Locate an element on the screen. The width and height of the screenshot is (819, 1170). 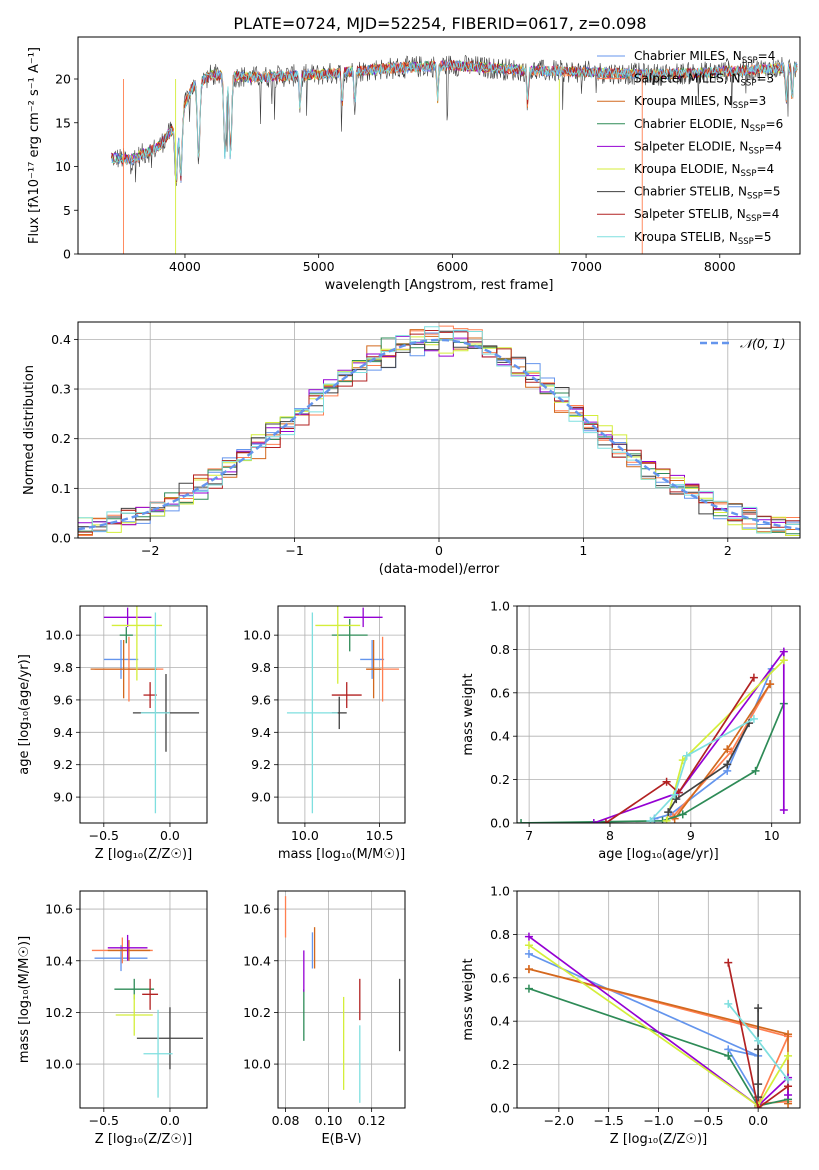
x-tick-label: 0.08 is located at coordinates (286, 1120).